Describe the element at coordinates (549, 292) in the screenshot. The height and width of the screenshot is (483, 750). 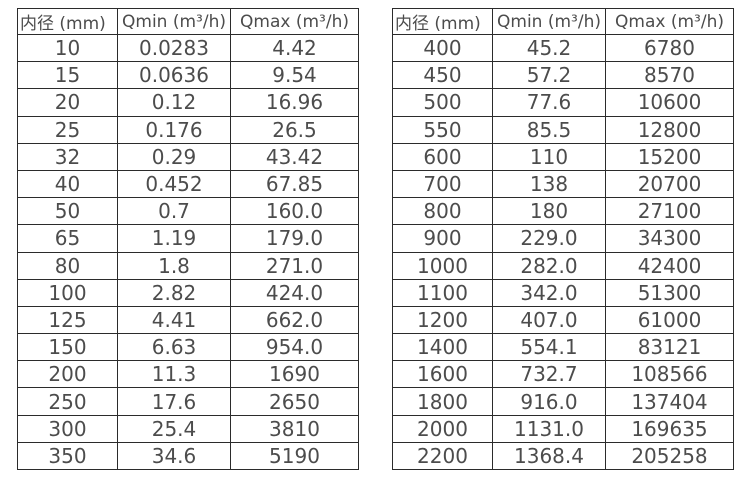
I see `qmin-cell: 342.0` at that location.